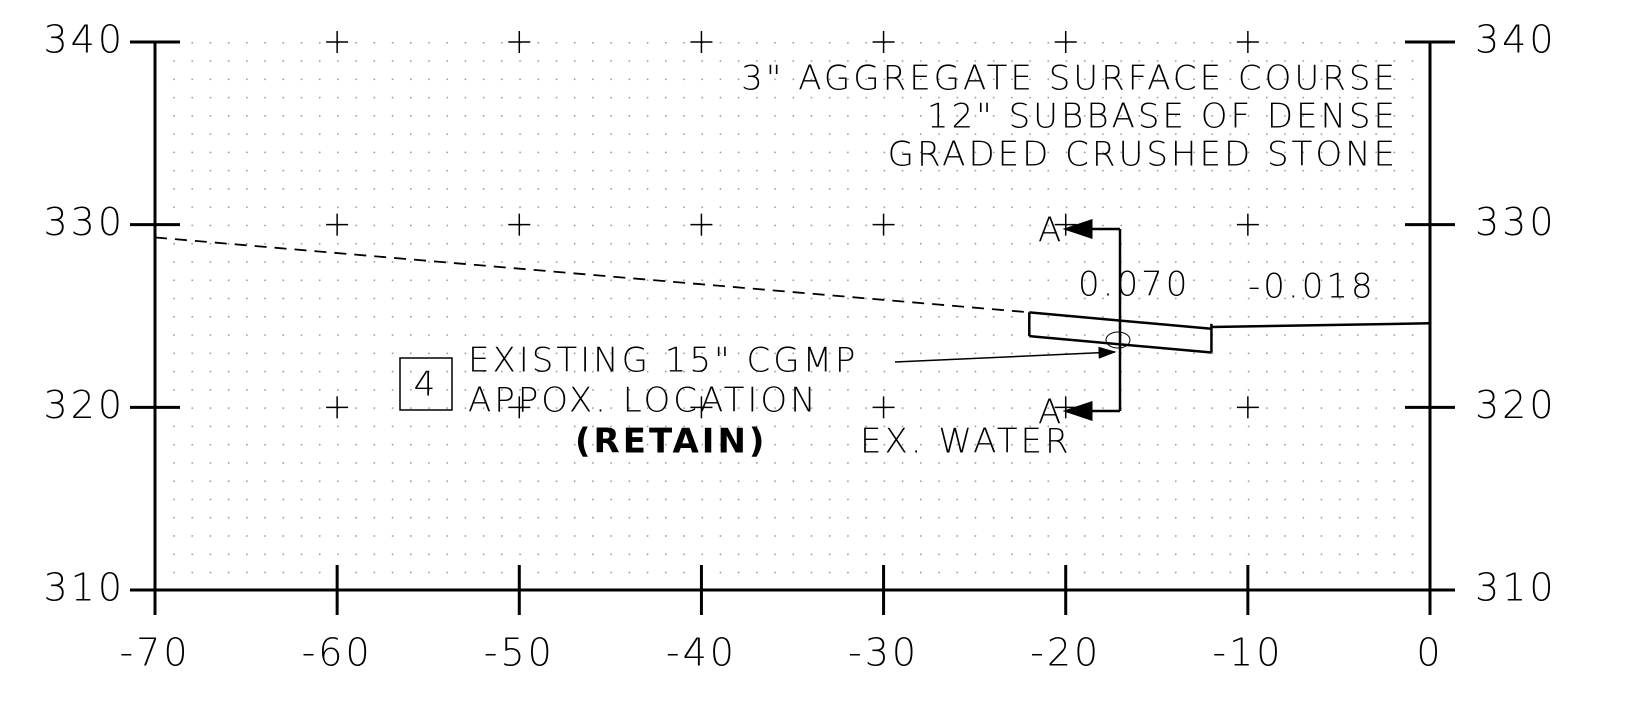 This screenshot has height=715, width=1652. What do you see at coordinates (643, 401) in the screenshot?
I see `callout-text: APPOX. LOCATION` at bounding box center [643, 401].